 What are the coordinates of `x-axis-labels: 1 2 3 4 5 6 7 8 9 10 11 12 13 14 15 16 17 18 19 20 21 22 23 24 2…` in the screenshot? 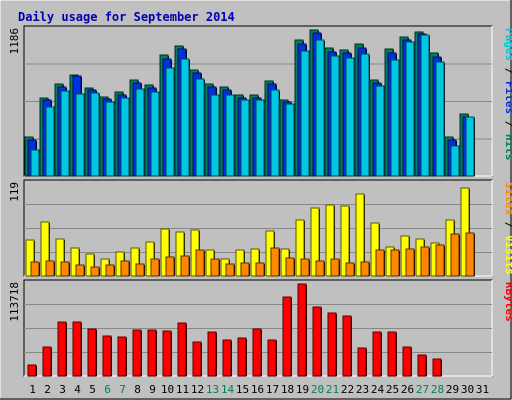 It's located at (259, 389).